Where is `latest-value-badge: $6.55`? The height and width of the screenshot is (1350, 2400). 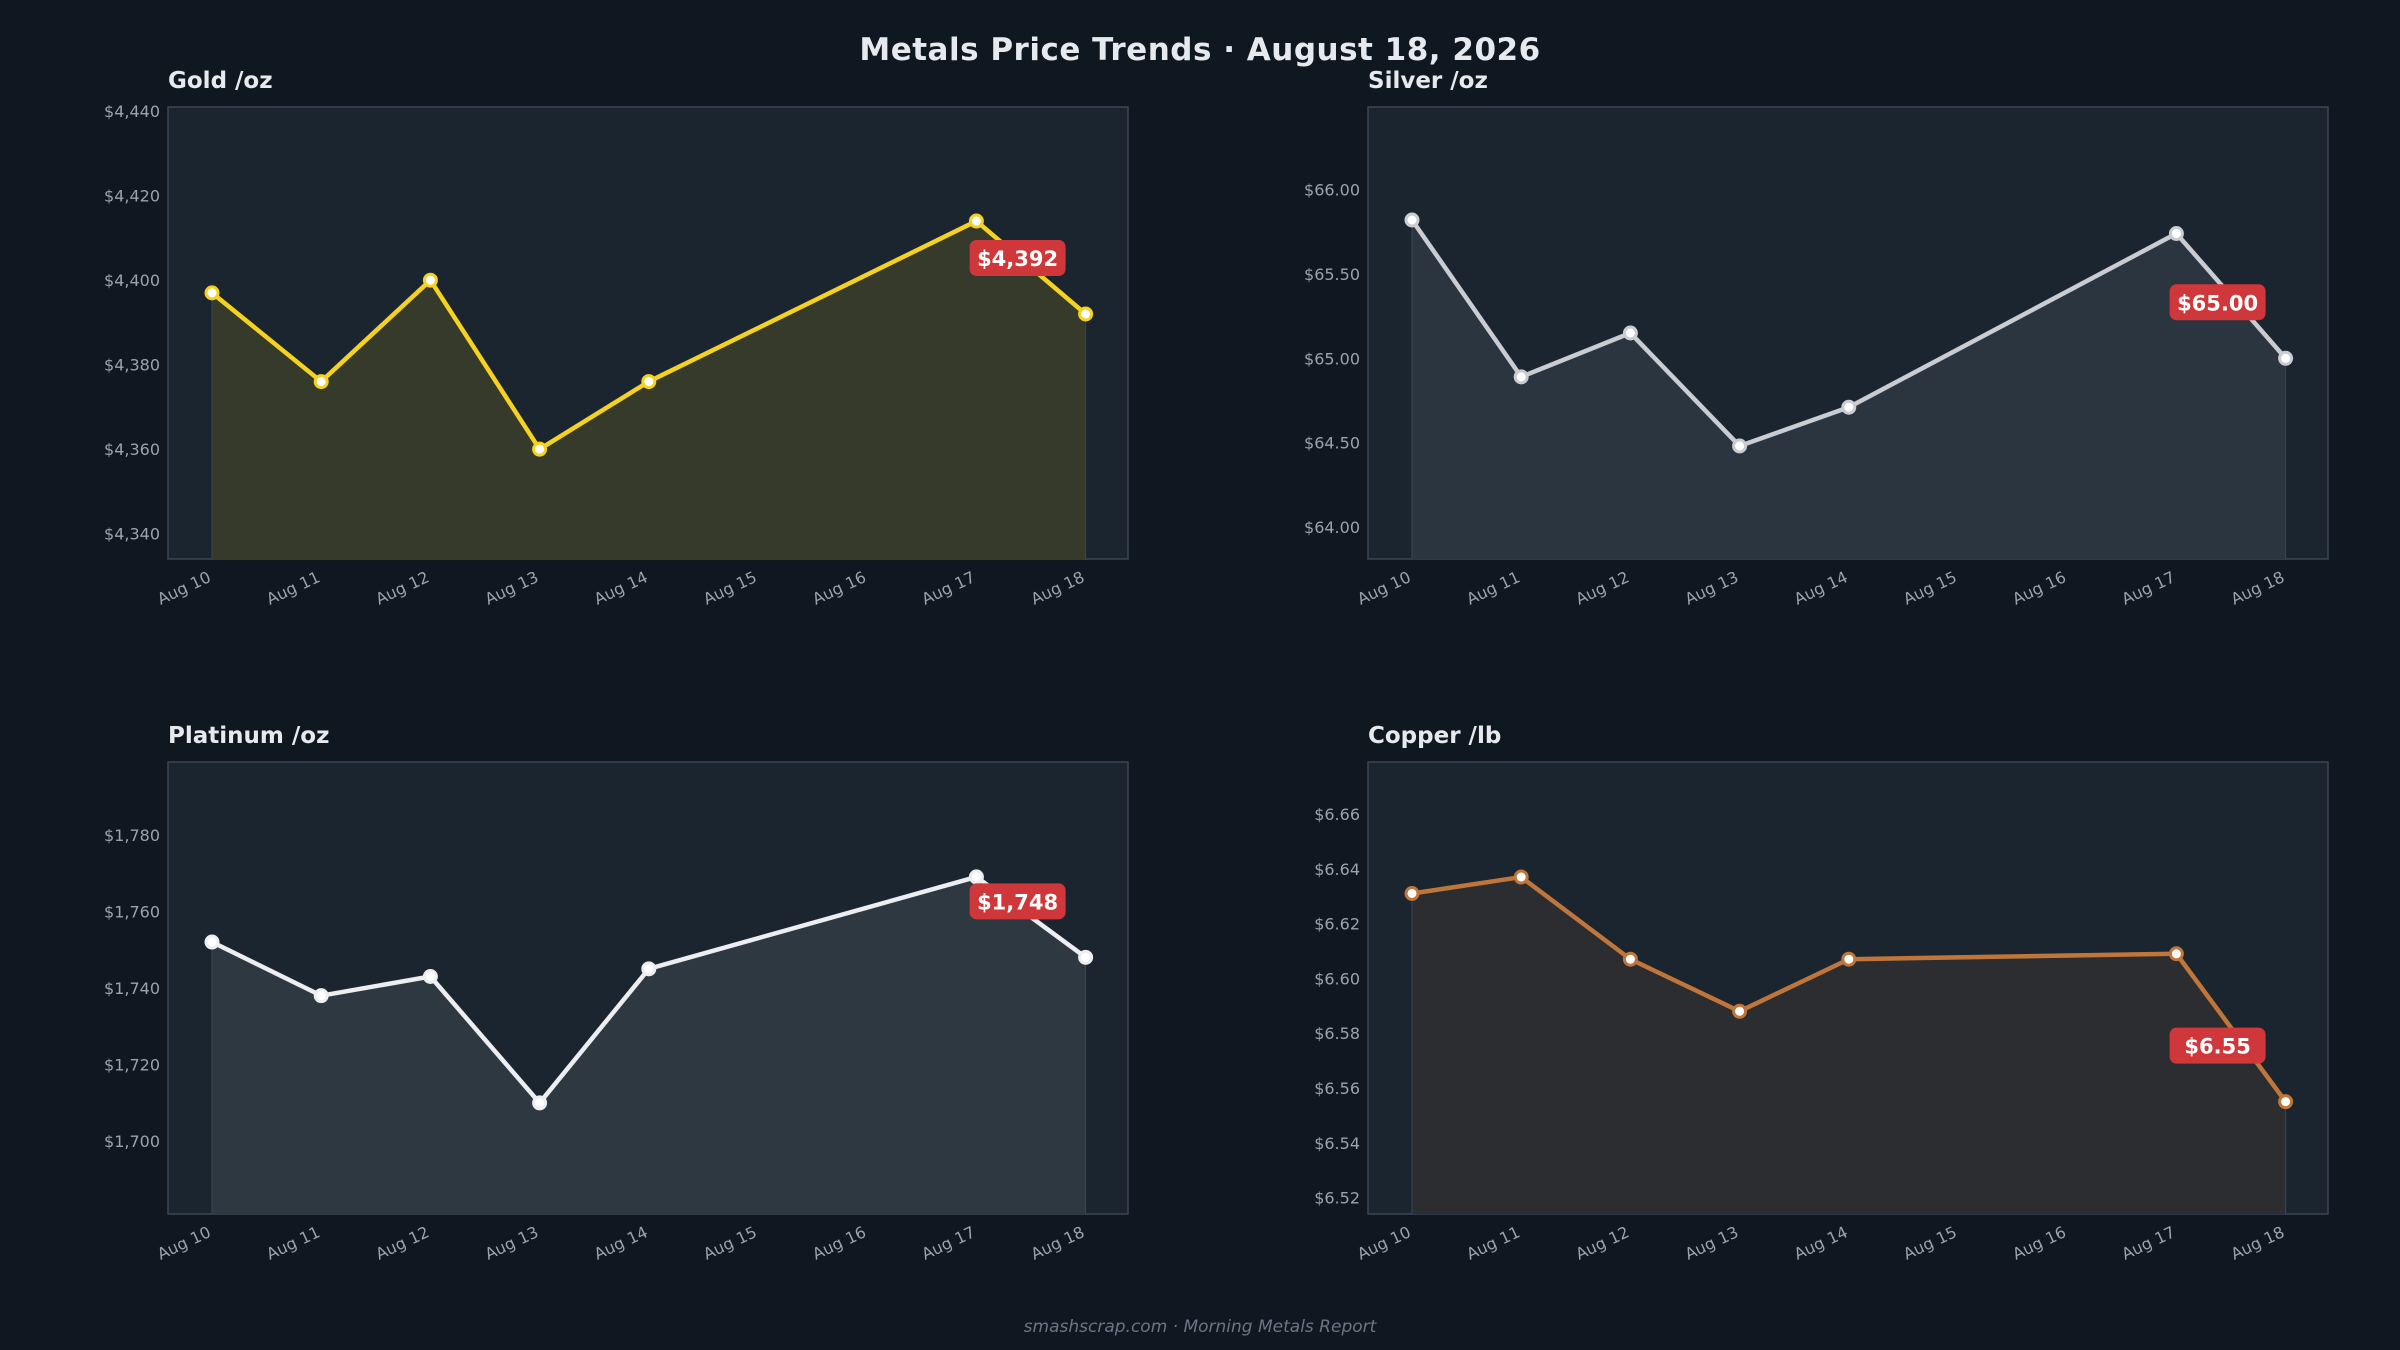
latest-value-badge: $6.55 is located at coordinates (2217, 1045).